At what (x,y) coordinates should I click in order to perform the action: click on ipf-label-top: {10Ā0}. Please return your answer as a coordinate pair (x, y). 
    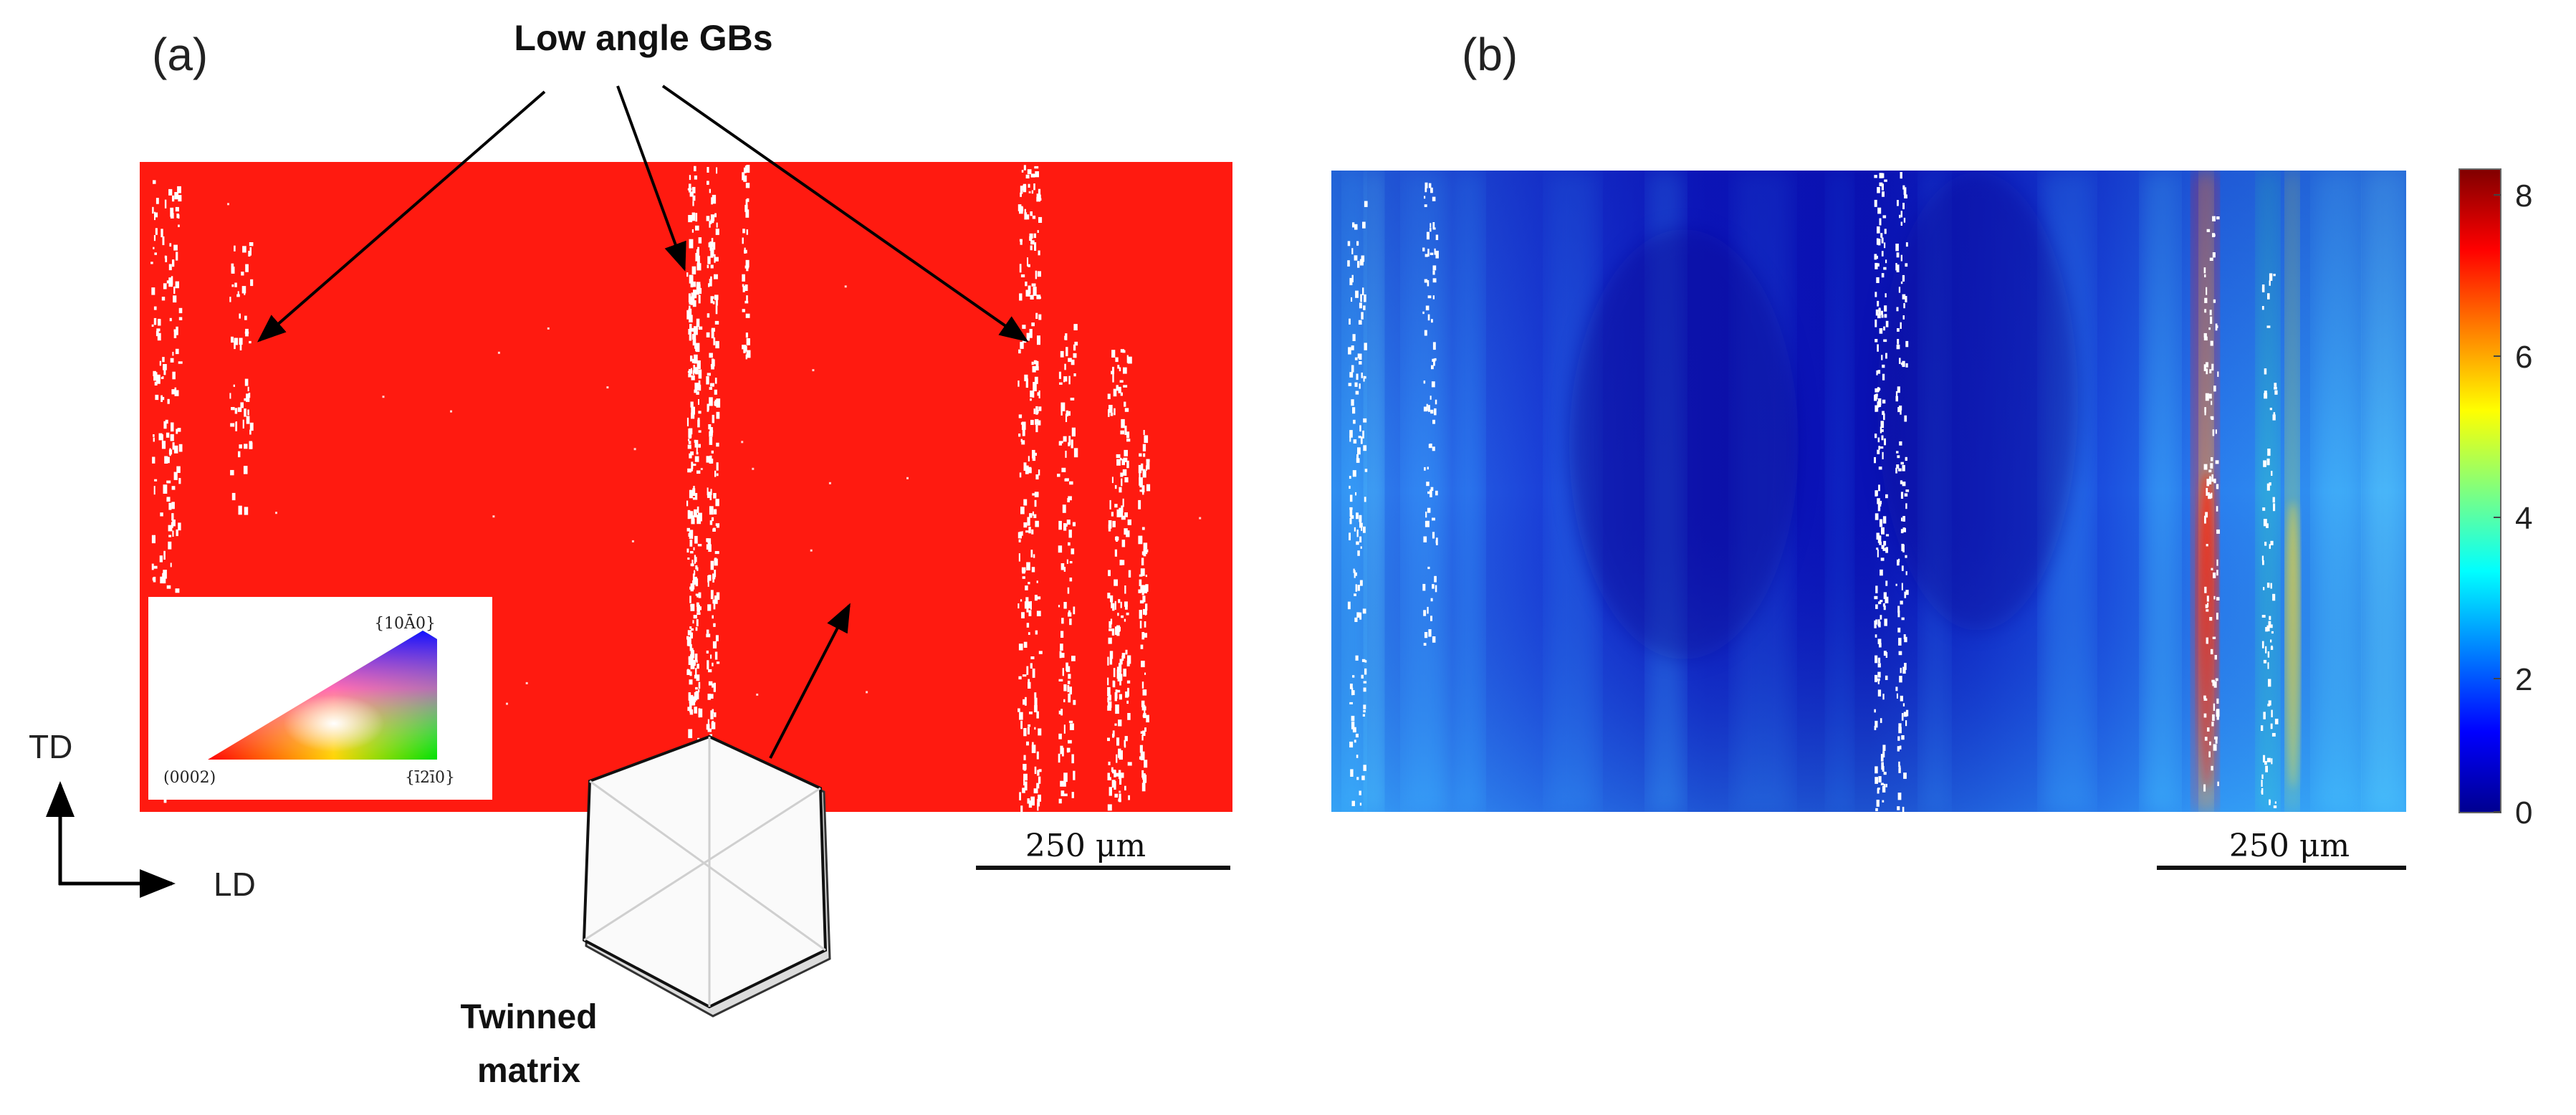
    Looking at the image, I should click on (405, 623).